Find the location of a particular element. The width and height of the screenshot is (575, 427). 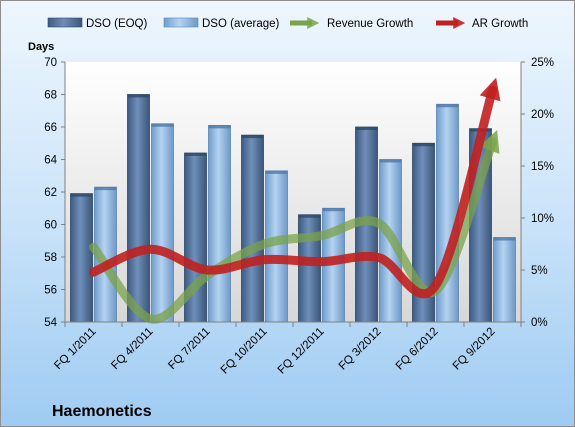

y-left-tick-label: 64 is located at coordinates (50, 161).